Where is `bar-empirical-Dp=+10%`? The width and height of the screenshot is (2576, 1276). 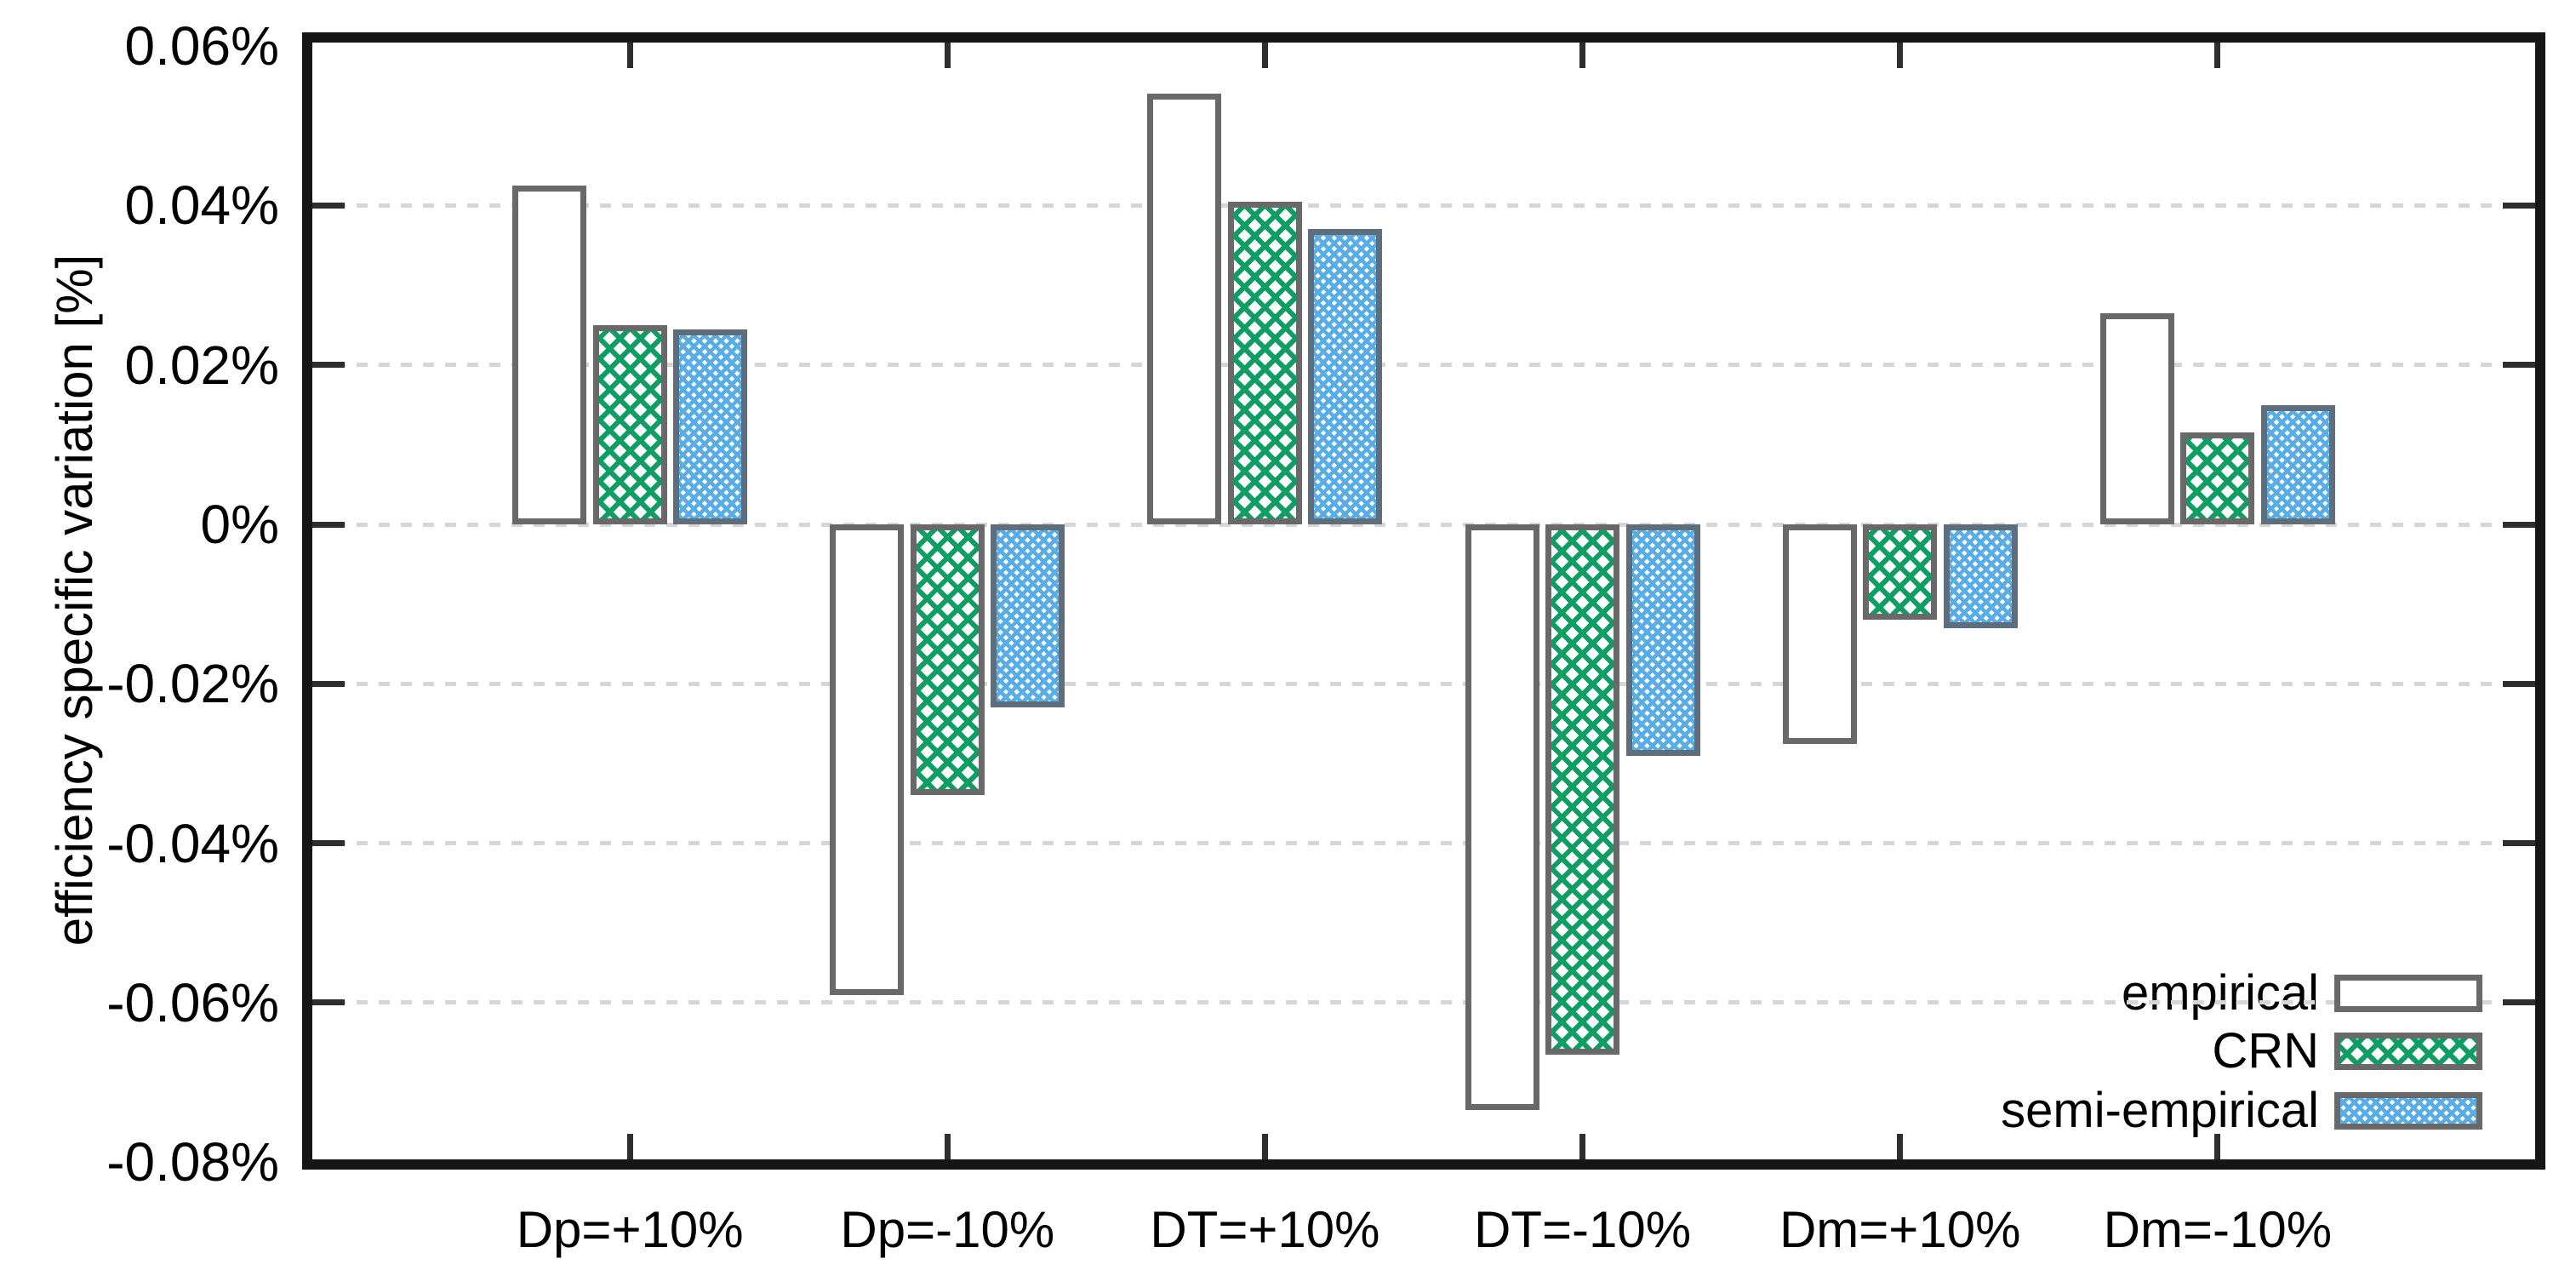
bar-empirical-Dp=+10% is located at coordinates (549, 354).